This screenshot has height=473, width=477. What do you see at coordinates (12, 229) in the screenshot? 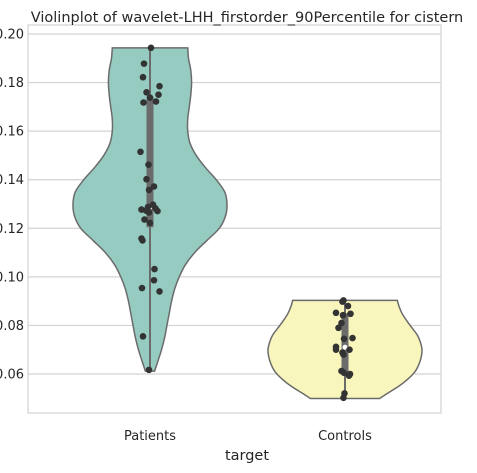
I see `y-tick-label: 0.12` at bounding box center [12, 229].